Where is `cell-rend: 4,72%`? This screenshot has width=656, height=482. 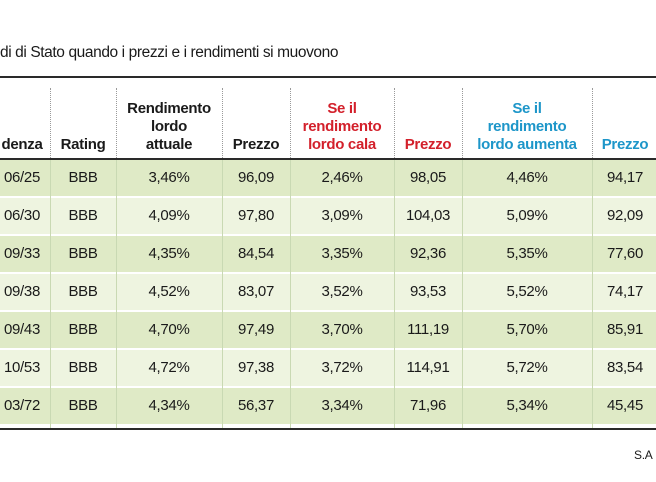 cell-rend: 4,72% is located at coordinates (169, 367).